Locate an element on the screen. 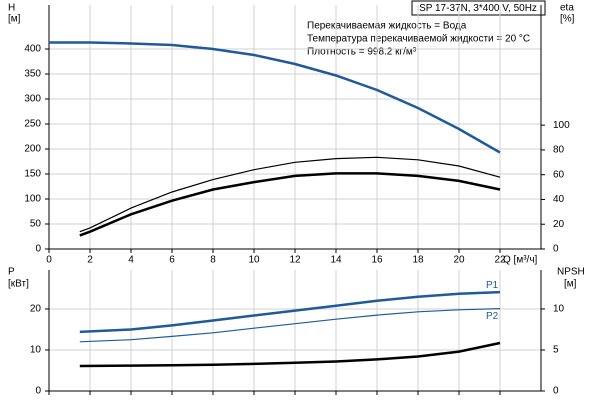  y-tick-label: 100 is located at coordinates (32, 199).